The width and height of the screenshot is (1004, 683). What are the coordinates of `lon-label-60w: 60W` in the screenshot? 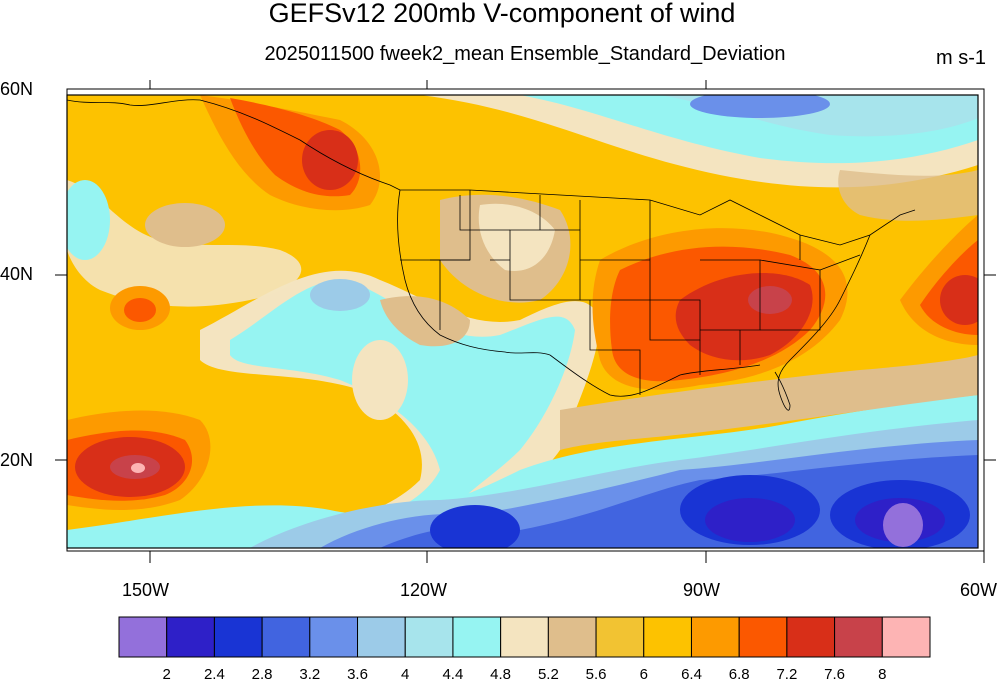 It's located at (979, 590).